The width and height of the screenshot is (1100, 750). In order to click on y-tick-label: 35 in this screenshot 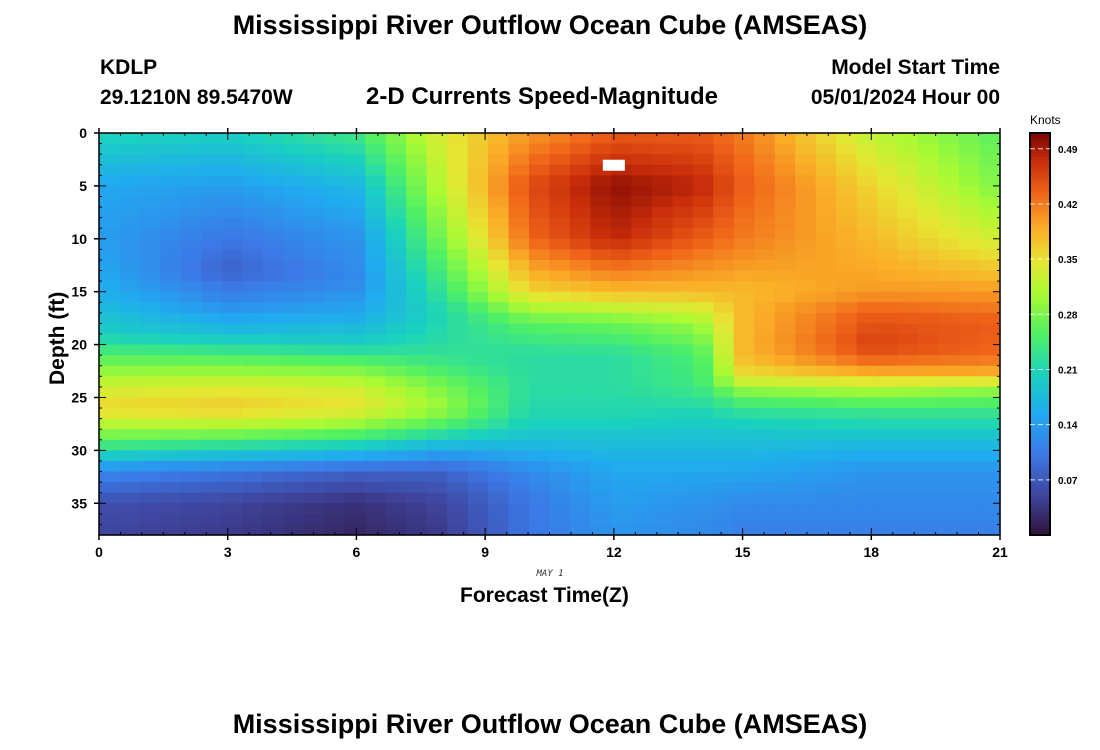, I will do `click(79, 503)`.